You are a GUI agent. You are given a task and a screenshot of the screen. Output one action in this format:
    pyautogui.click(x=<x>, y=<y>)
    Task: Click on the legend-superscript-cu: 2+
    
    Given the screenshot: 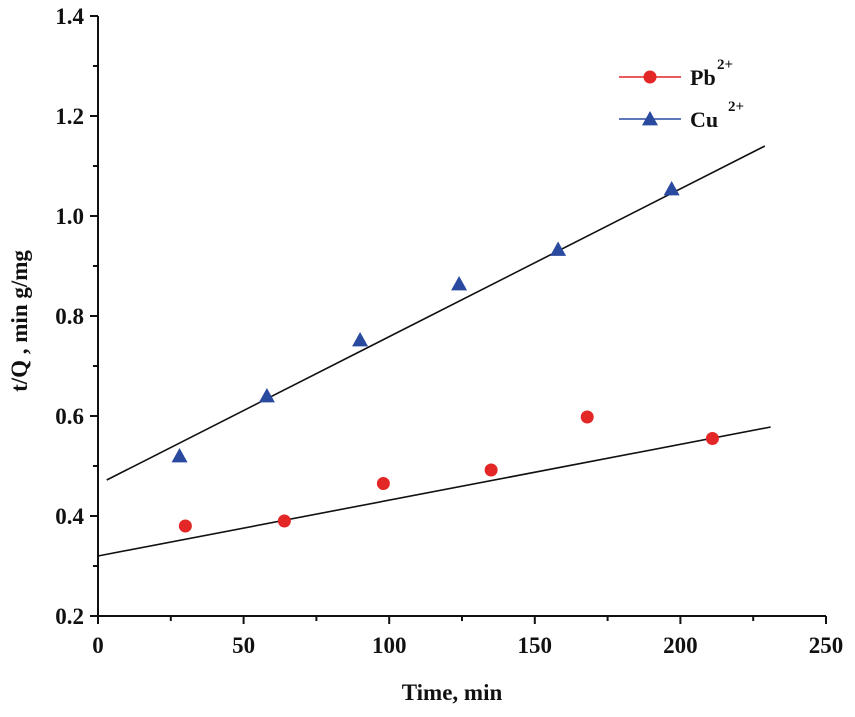 What is the action you would take?
    pyautogui.click(x=736, y=107)
    